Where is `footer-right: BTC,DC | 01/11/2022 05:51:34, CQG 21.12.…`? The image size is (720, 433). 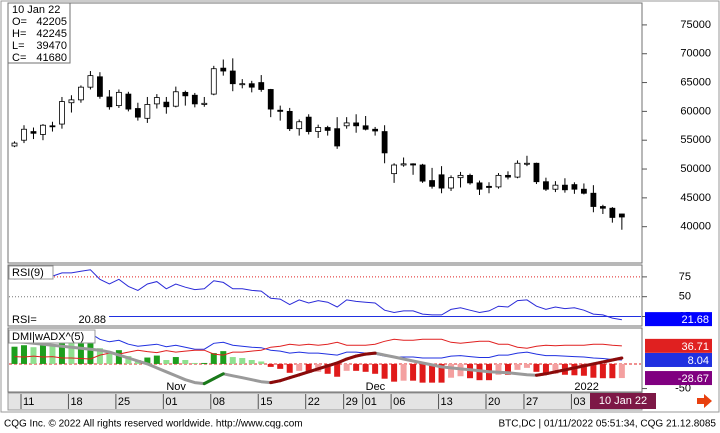 footer-right: BTC,DC | 01/11/2022 05:51:34, CQG 21.12.… is located at coordinates (607, 424).